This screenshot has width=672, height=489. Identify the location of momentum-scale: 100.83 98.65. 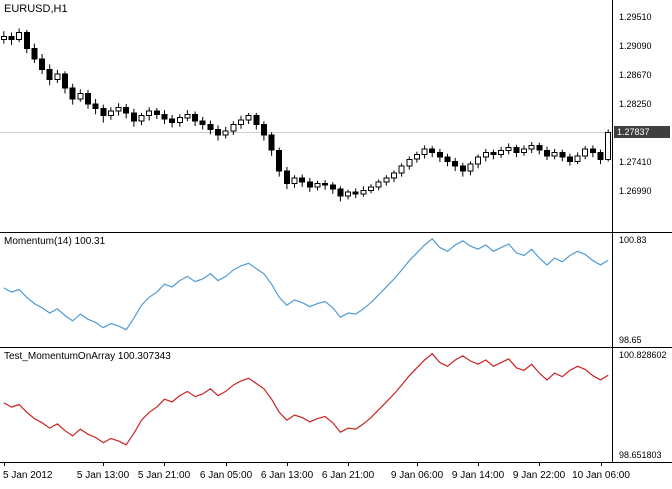
(642, 290).